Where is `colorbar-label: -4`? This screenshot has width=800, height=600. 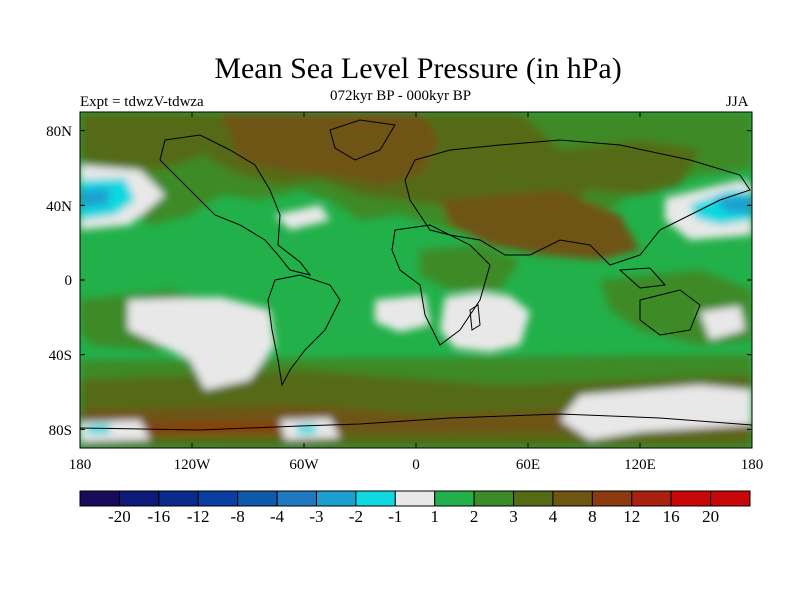
colorbar-label: -4 is located at coordinates (277, 516).